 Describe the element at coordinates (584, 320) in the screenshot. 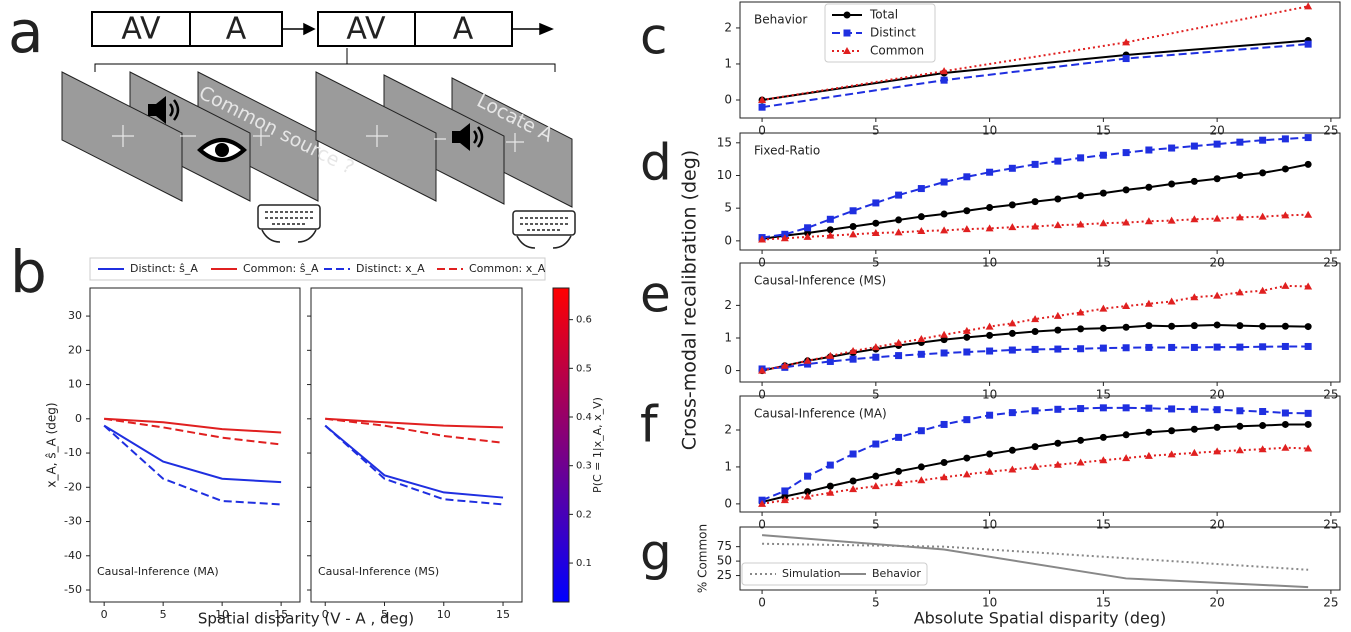

I see `colorbar-tick-label: 0.6` at that location.